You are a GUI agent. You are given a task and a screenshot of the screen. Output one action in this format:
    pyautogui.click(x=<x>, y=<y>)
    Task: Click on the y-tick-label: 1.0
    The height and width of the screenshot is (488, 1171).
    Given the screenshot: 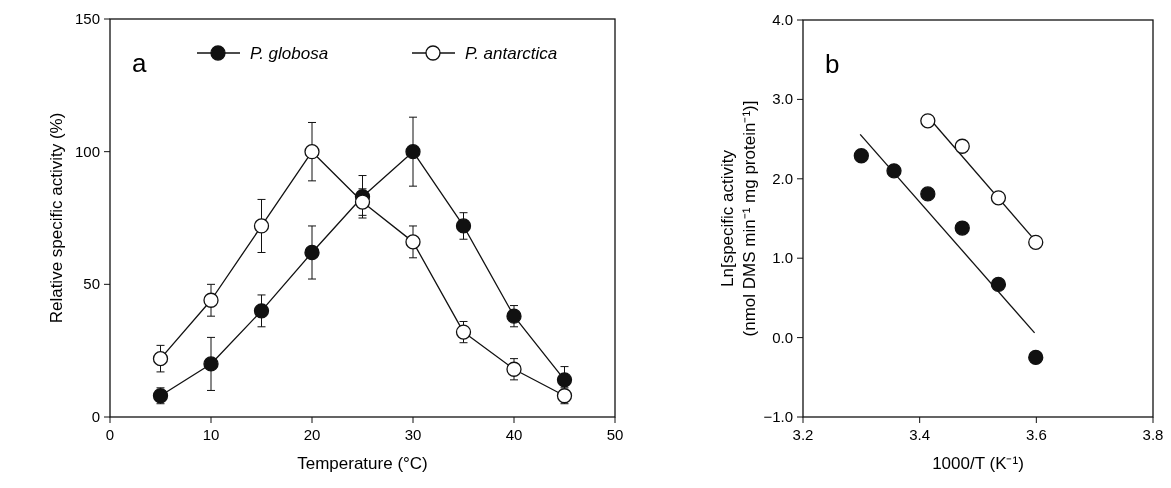 What is the action you would take?
    pyautogui.click(x=782, y=258)
    